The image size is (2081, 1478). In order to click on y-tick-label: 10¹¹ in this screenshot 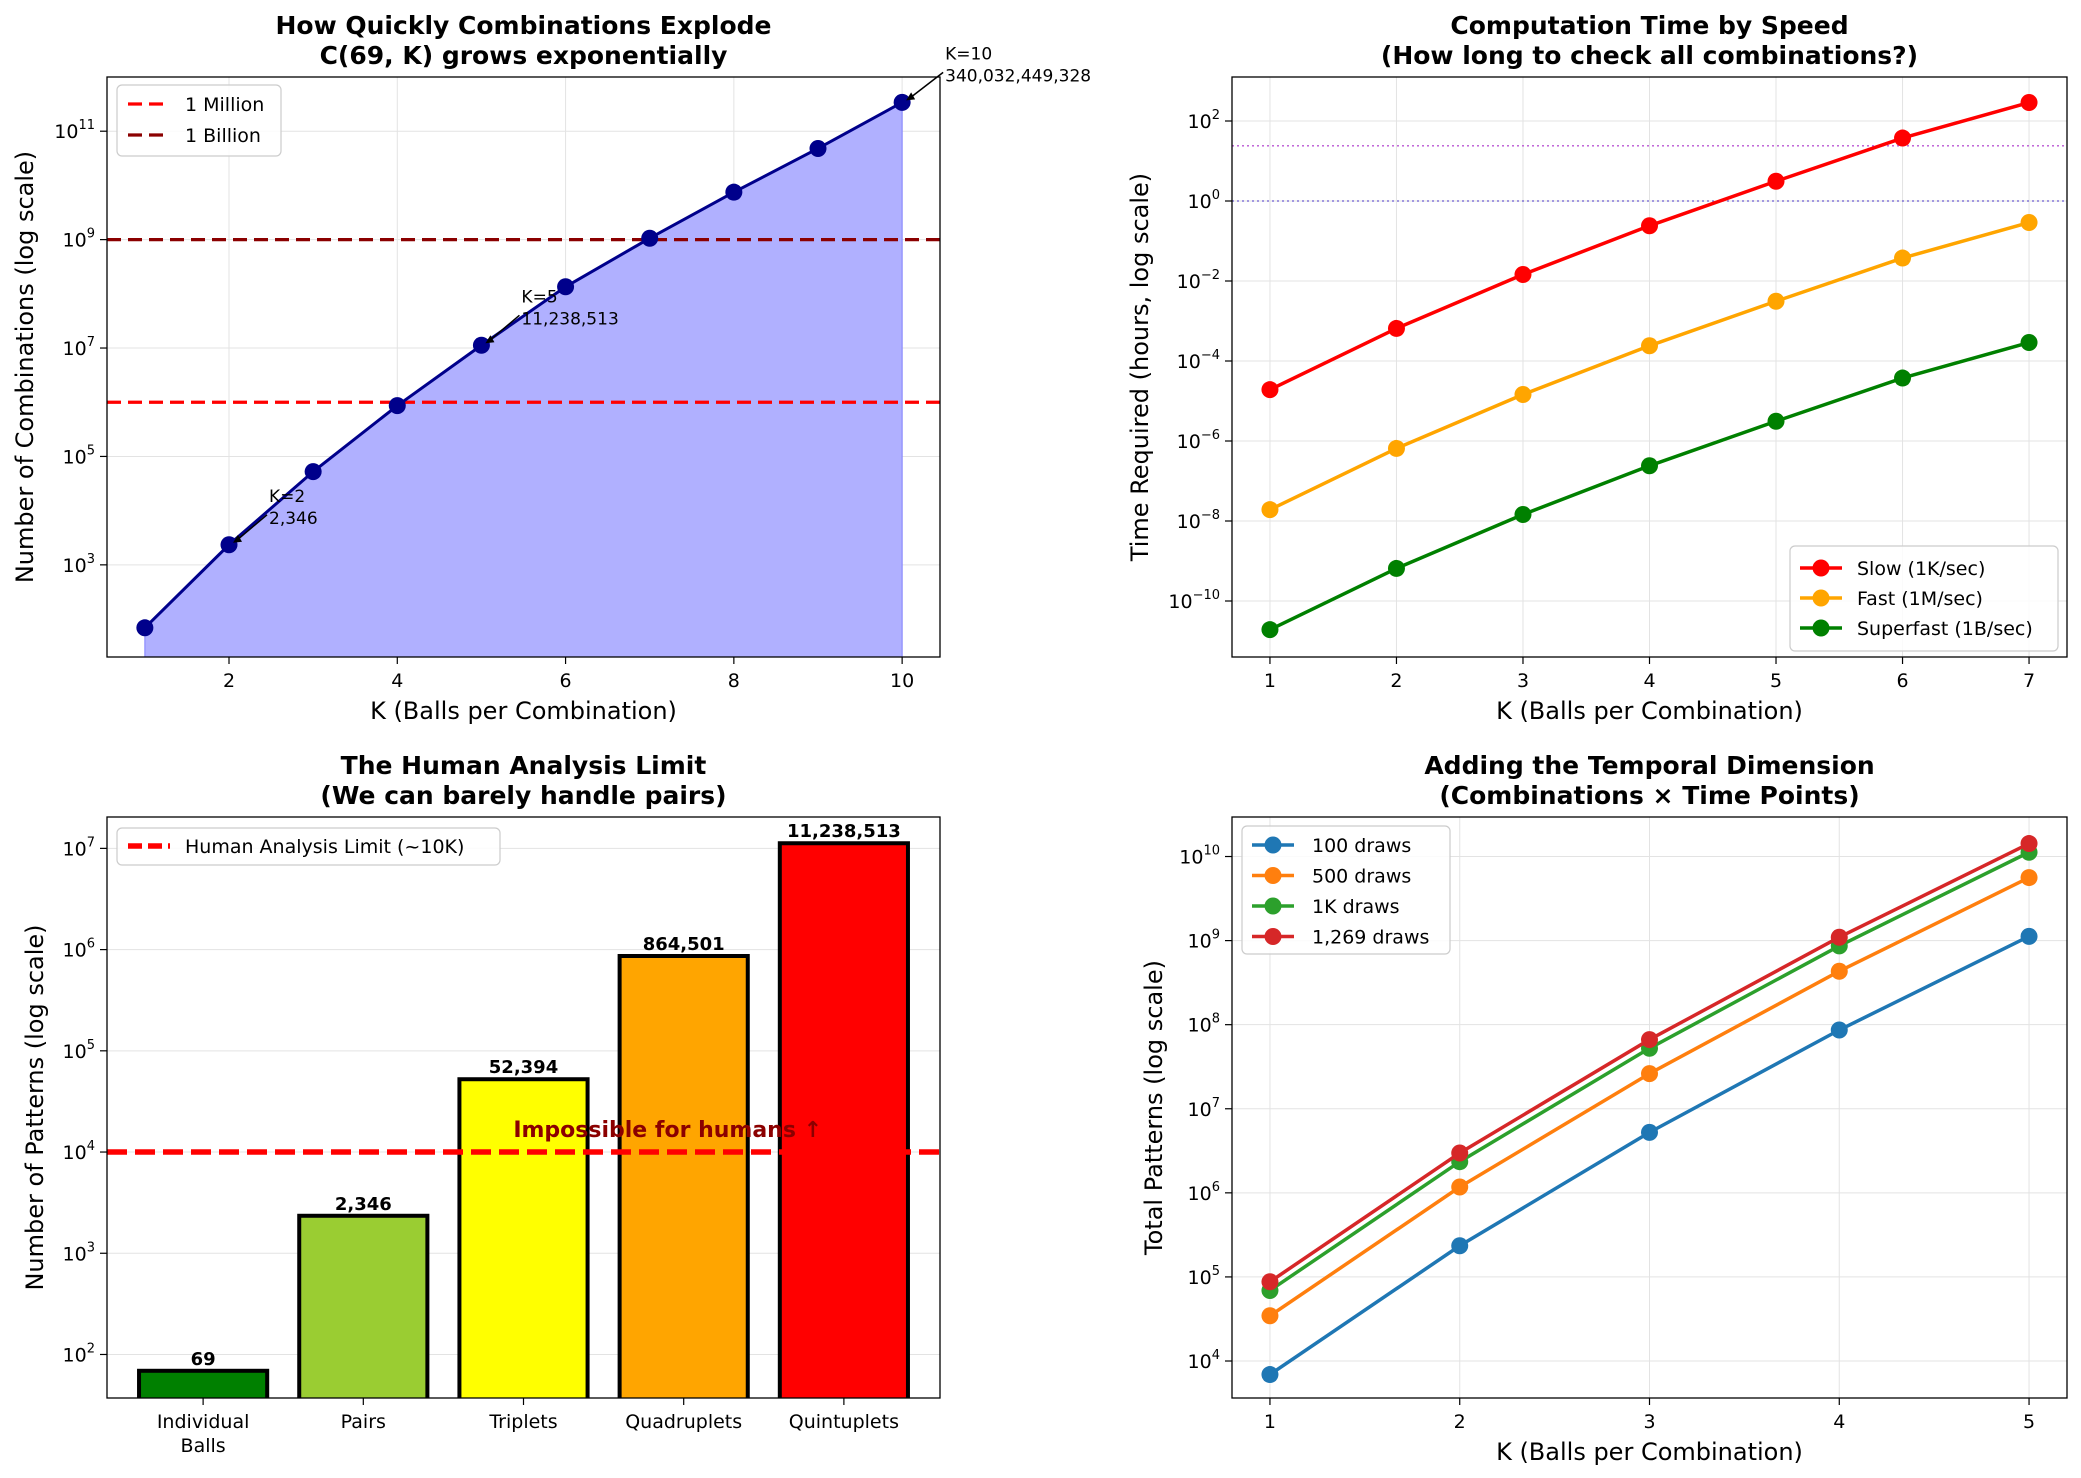, I will do `click(74, 130)`.